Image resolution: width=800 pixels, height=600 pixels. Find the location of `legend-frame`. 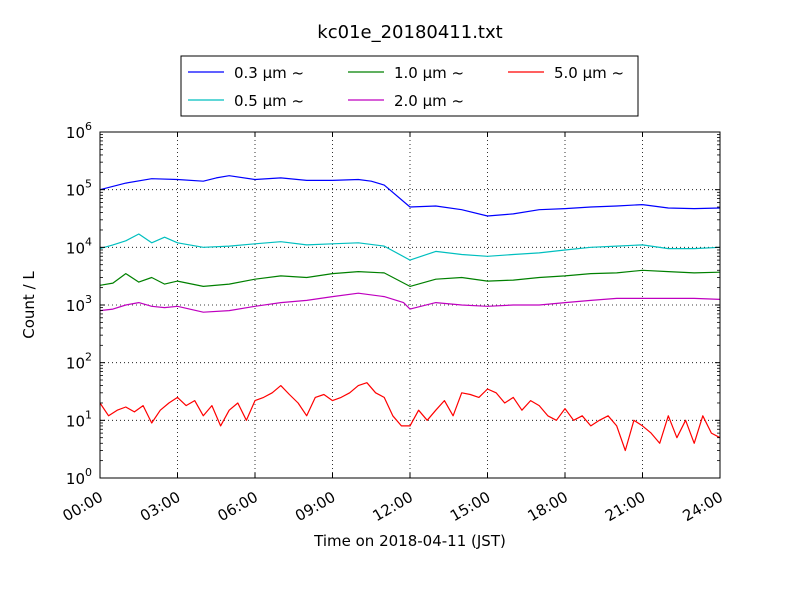

legend-frame is located at coordinates (409, 86).